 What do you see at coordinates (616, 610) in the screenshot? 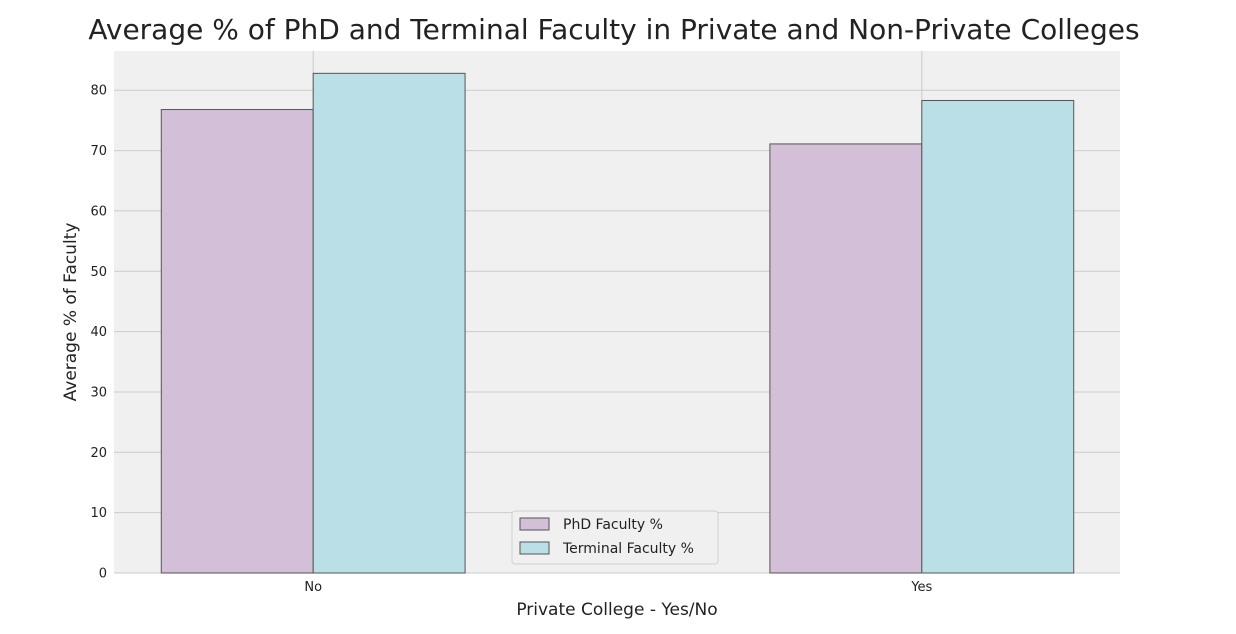
I see `x-axis-label: Private College - Yes/No` at bounding box center [616, 610].